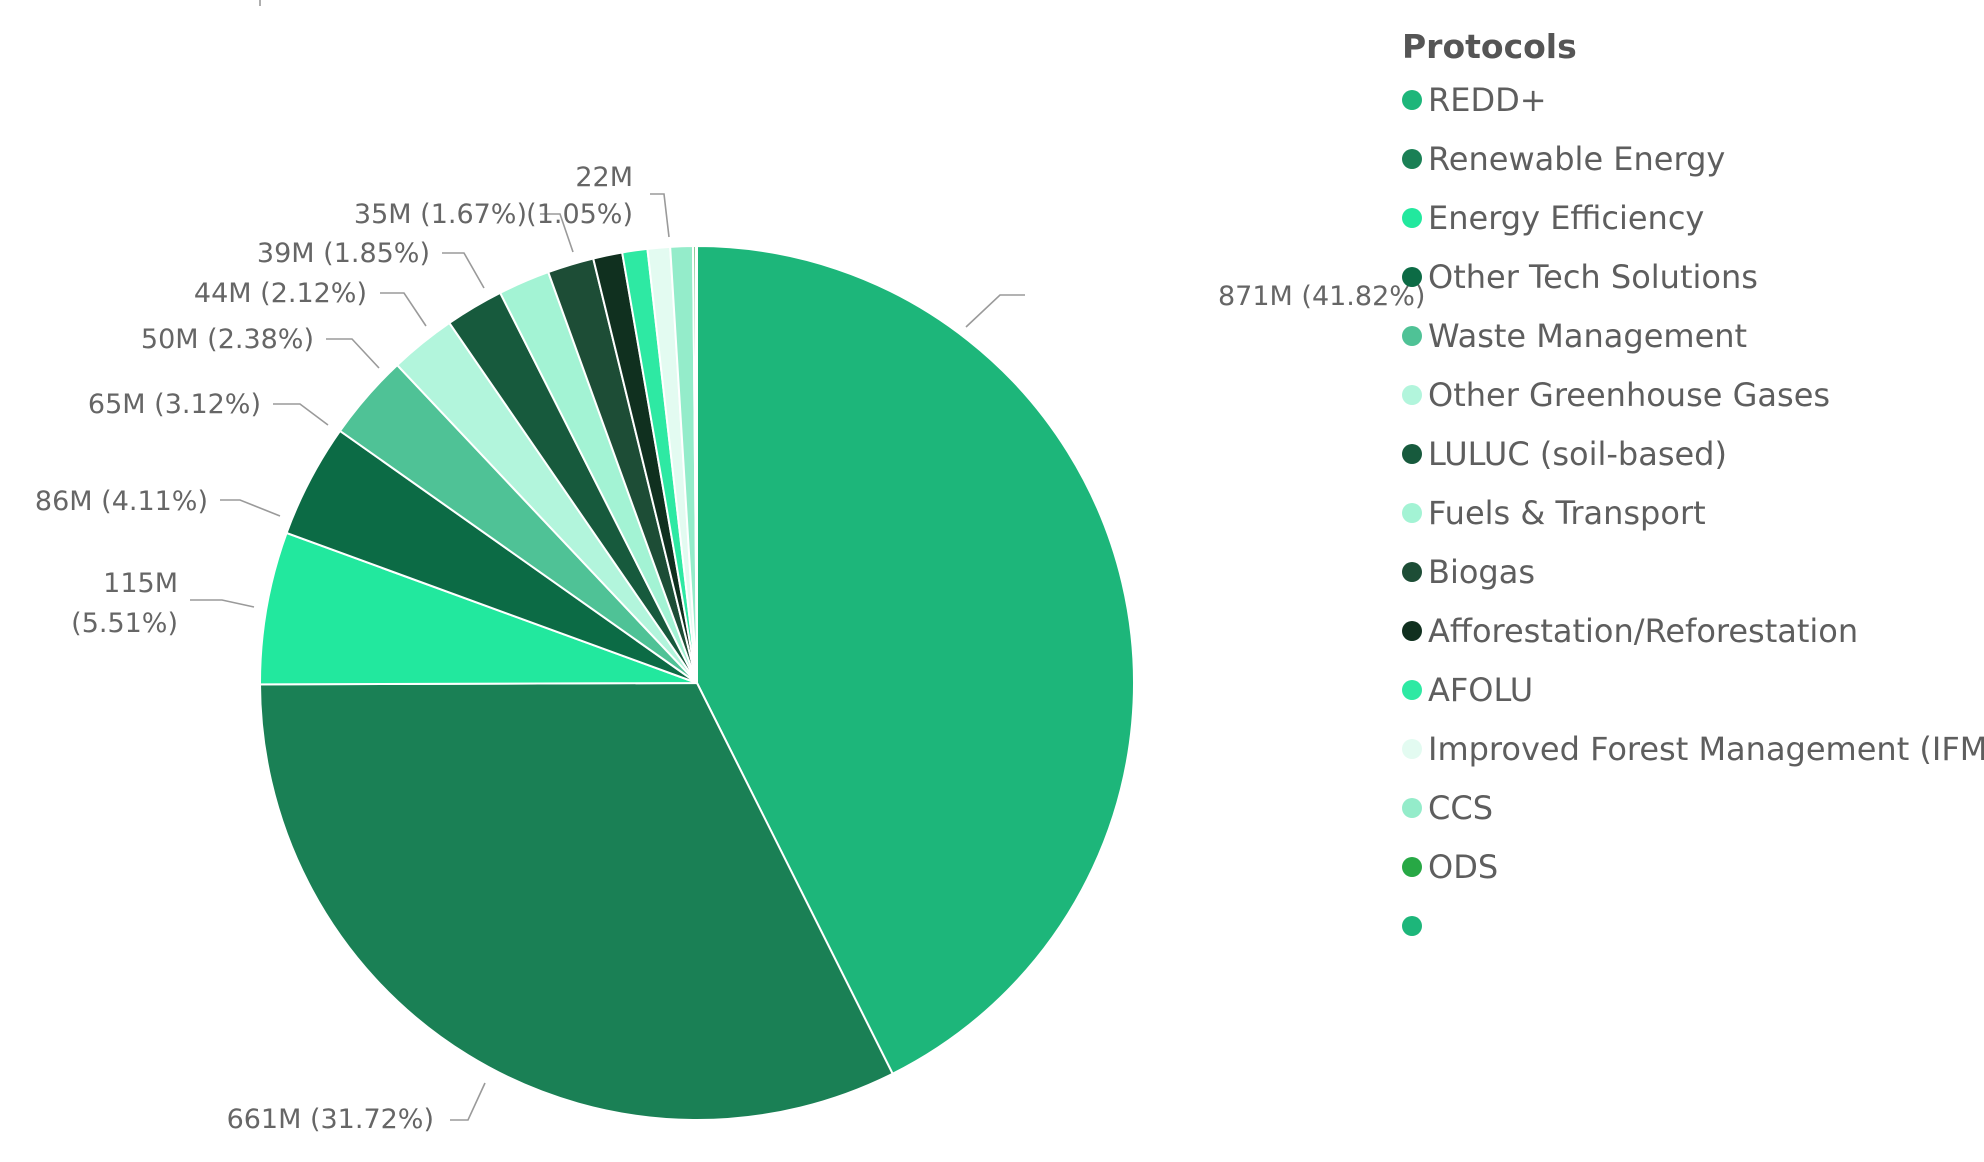 Image resolution: width=1984 pixels, height=1162 pixels. I want to click on data-label: 35M (1.67%), so click(440, 214).